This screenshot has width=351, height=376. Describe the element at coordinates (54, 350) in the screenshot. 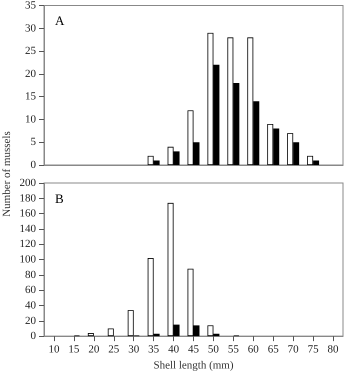

I see `x-tick-label: 10` at that location.